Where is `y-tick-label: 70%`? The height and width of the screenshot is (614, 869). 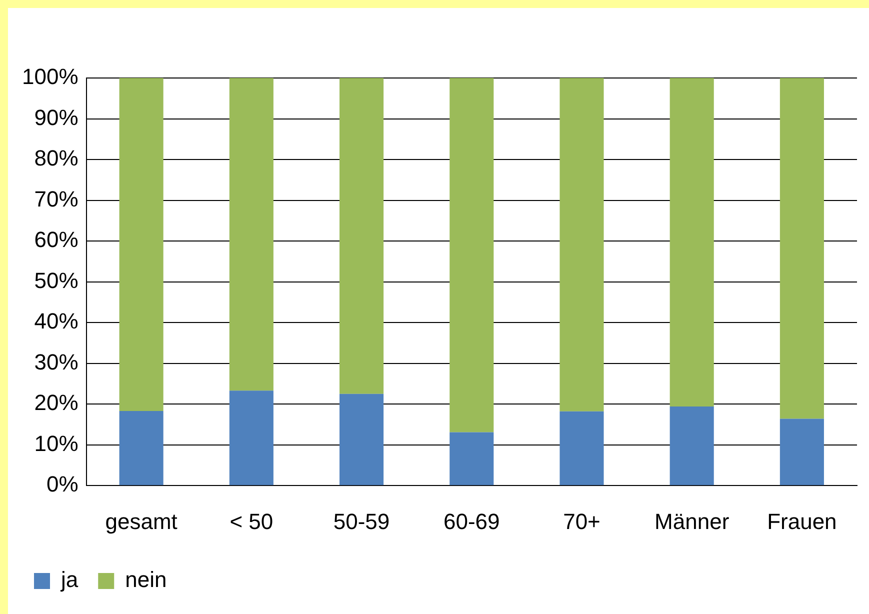 y-tick-label: 70% is located at coordinates (56, 199).